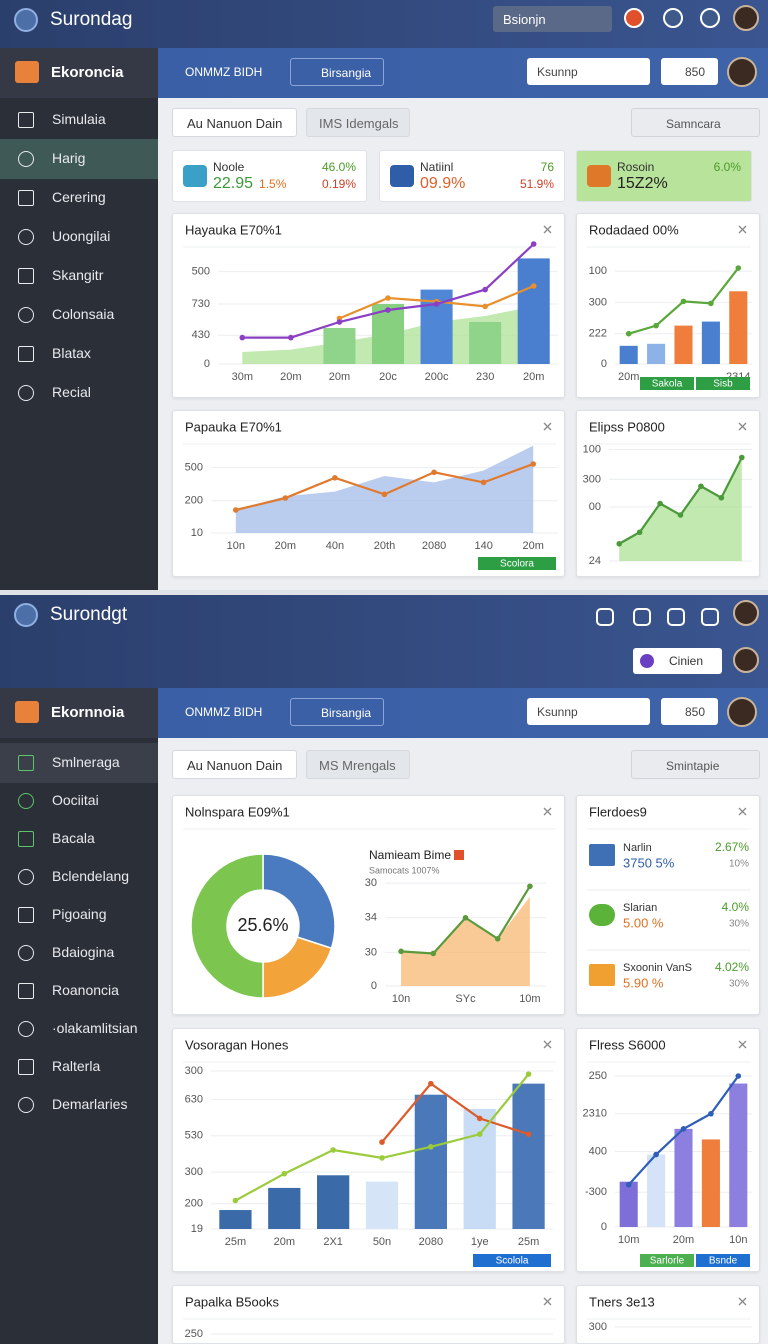  What do you see at coordinates (442, 184) in the screenshot?
I see `stat-value-row: 09.9%` at bounding box center [442, 184].